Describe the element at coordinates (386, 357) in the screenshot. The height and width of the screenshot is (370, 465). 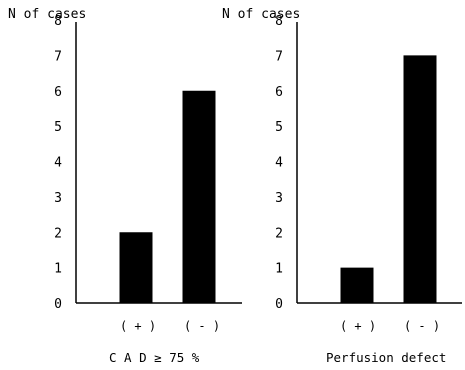
I see `x-axis-label: Perfusion defect` at that location.